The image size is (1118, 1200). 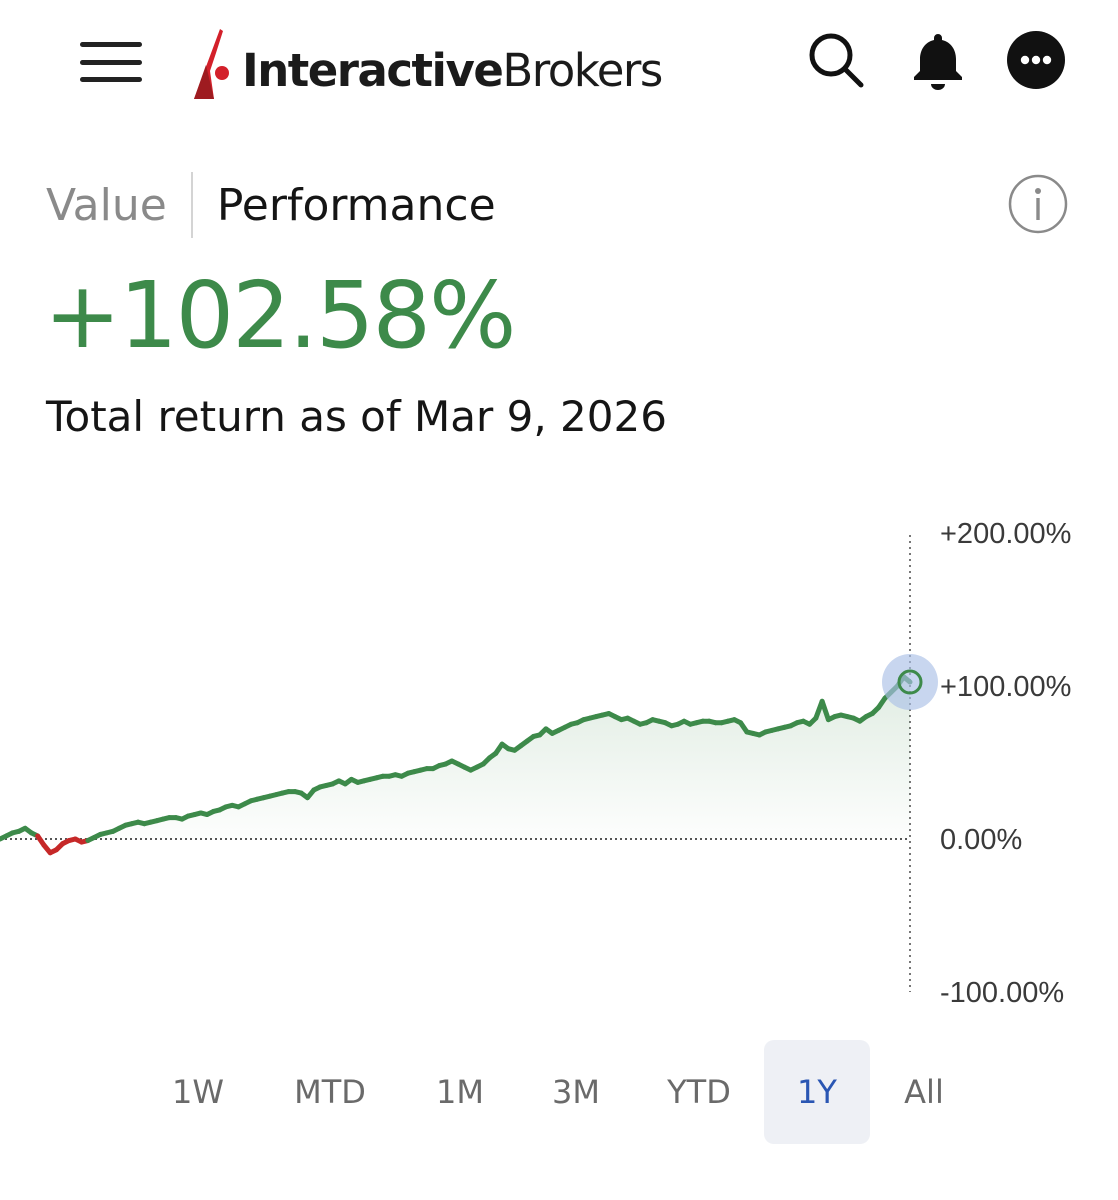 I want to click on search-icon, so click(x=836, y=60).